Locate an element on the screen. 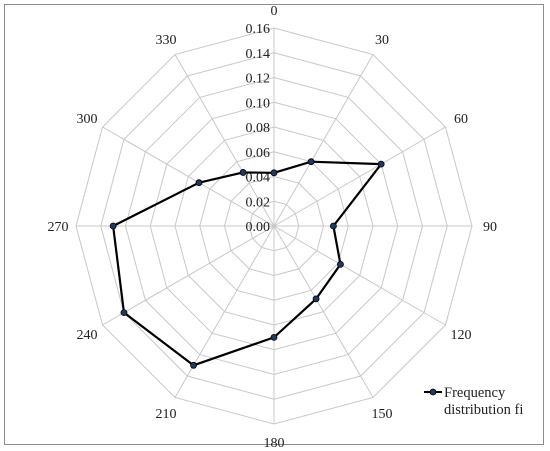  radial-tick-label: 0.14 is located at coordinates (258, 54).